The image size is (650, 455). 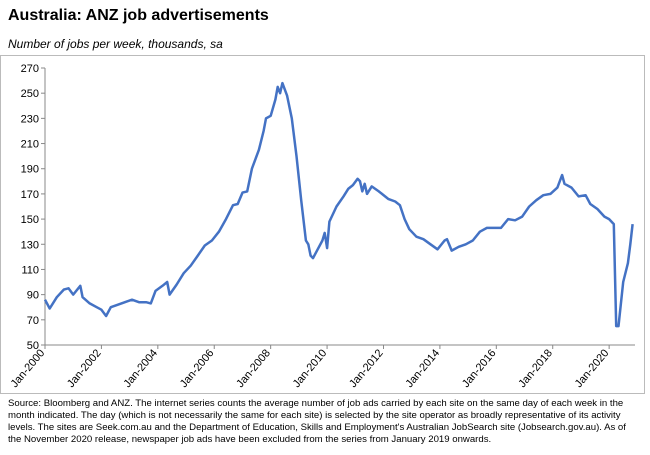 What do you see at coordinates (30, 245) in the screenshot?
I see `y-tick-label: 130` at bounding box center [30, 245].